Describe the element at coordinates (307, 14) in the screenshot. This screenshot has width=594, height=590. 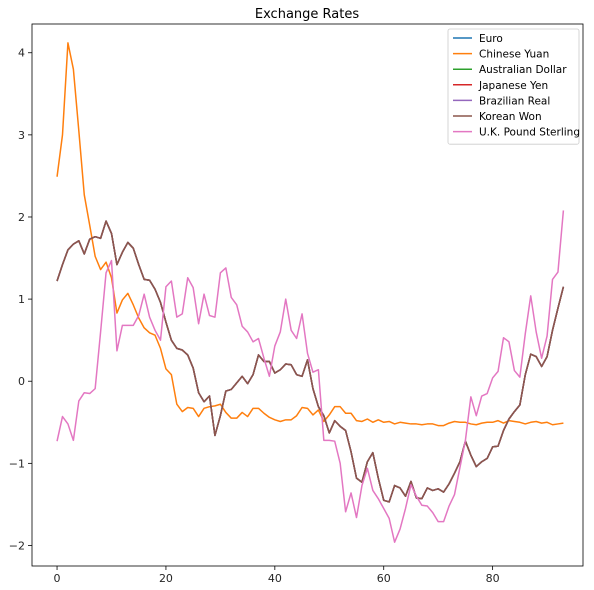
I see `chart-title: Exchange Rates` at that location.